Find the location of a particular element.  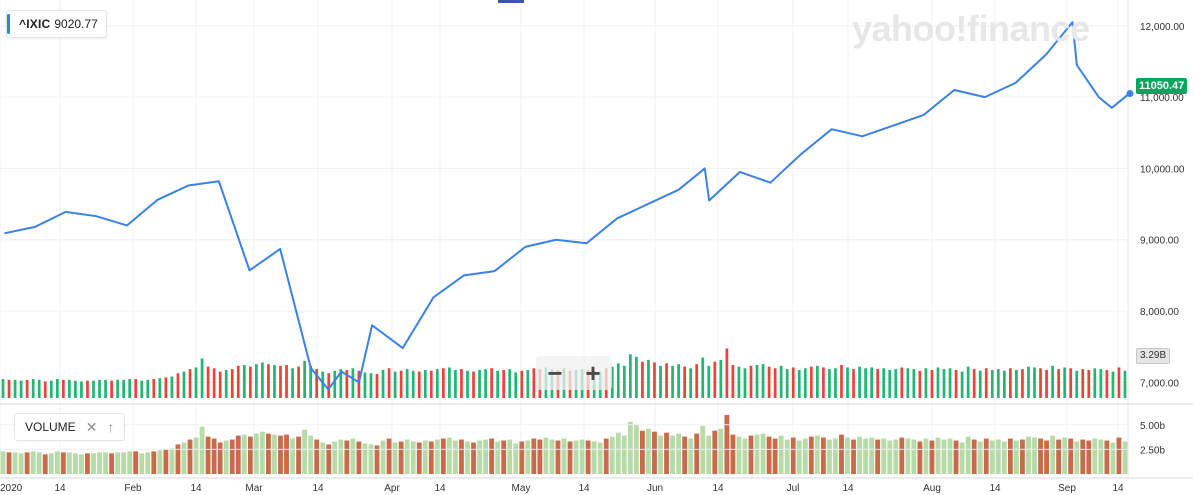

series-color-swatch is located at coordinates (8, 24).